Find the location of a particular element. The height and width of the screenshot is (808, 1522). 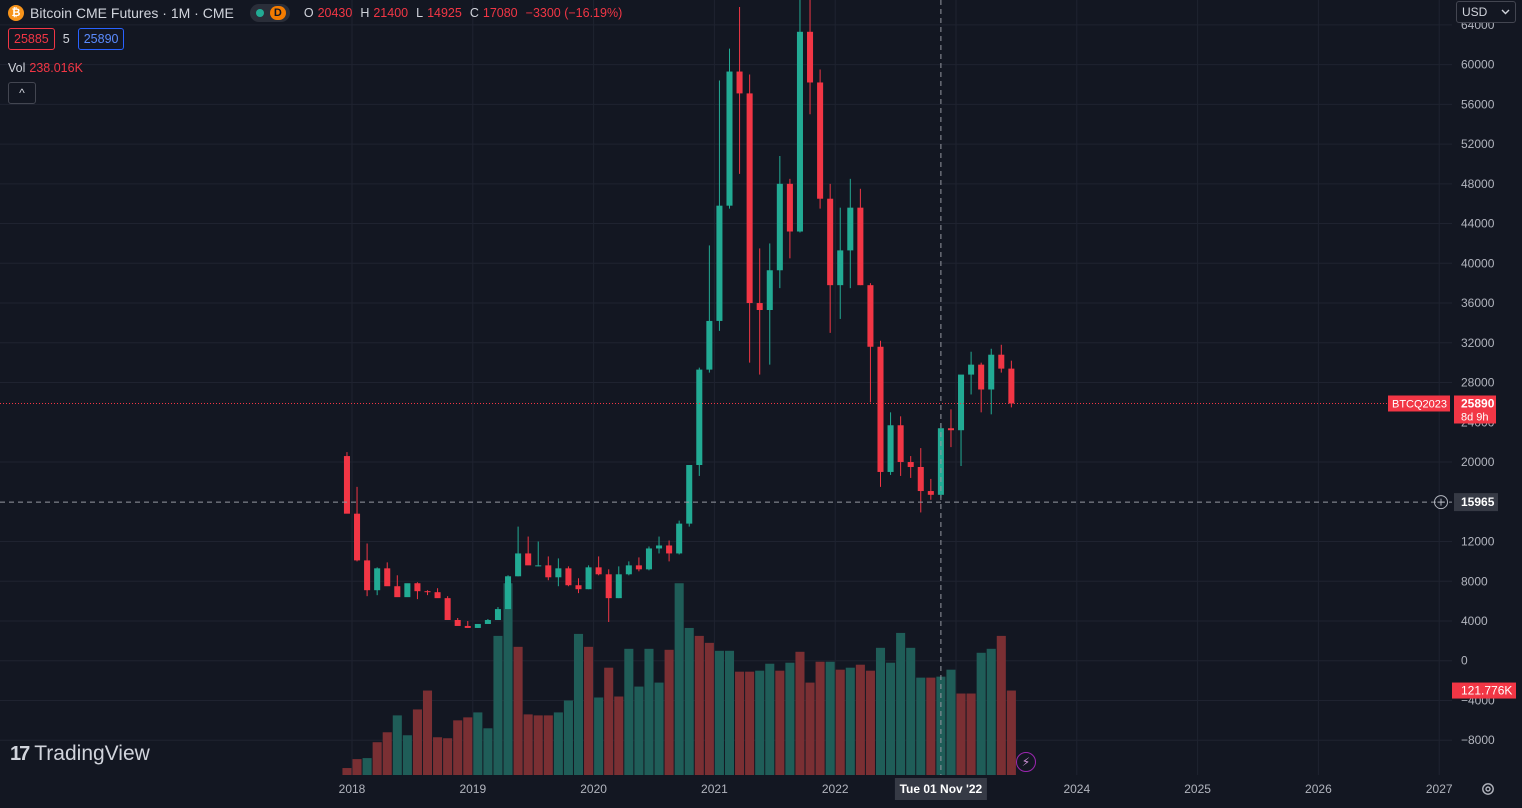

tradingview-logo: 17 TradingView is located at coordinates (80, 754).